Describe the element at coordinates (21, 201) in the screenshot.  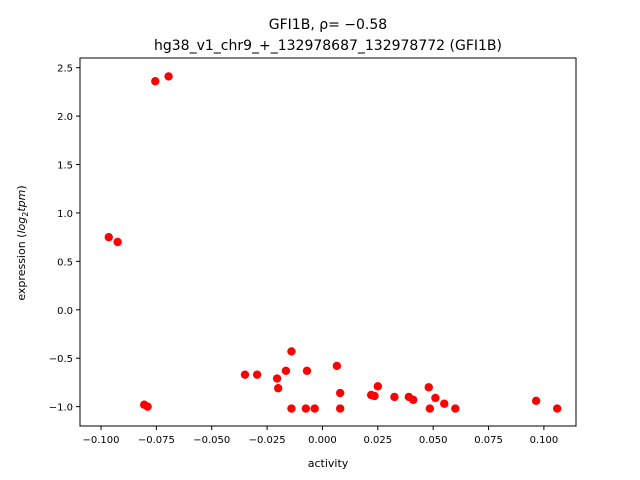
I see `y-axis-label-math2: tpm` at that location.